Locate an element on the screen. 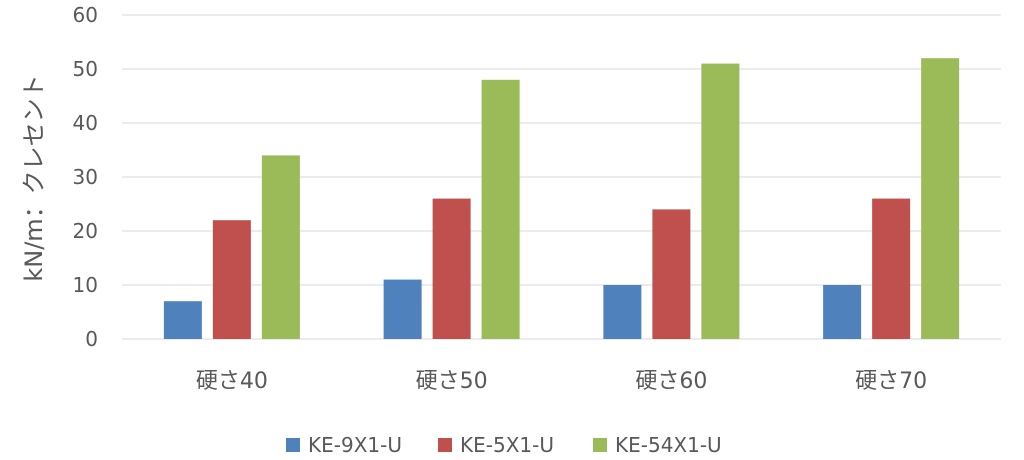 This screenshot has height=460, width=1024. y-tick-label: 10 is located at coordinates (85, 285).